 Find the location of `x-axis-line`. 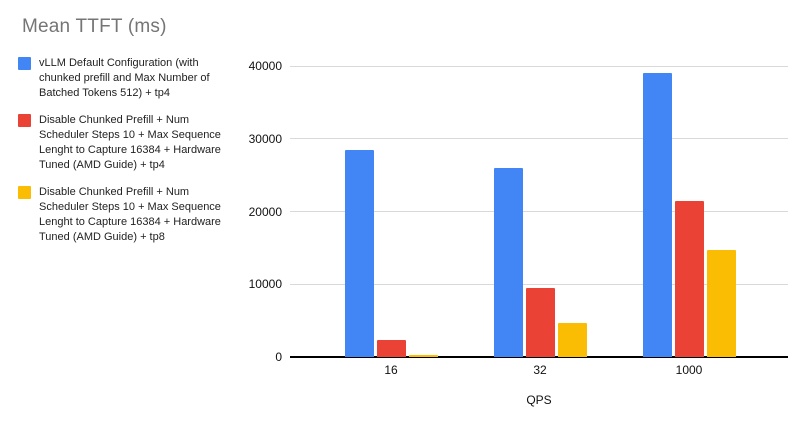

x-axis-line is located at coordinates (539, 357).